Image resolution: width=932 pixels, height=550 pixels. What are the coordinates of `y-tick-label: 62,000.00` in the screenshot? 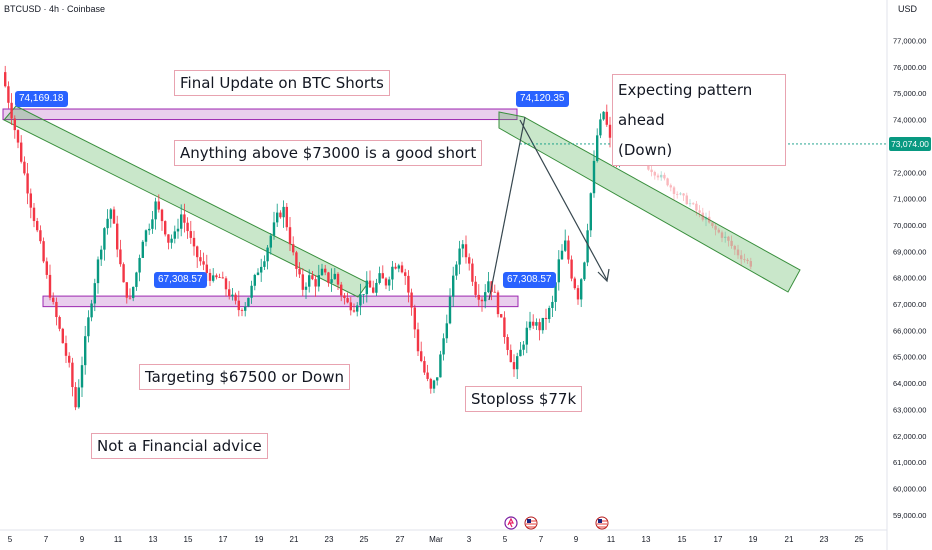 It's located at (909, 436).